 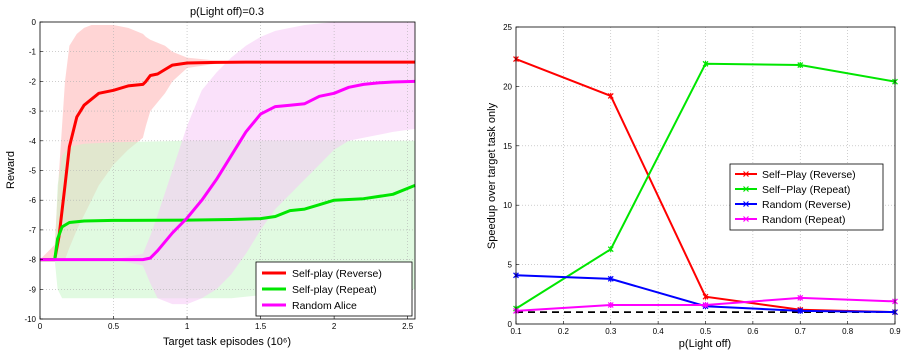 What do you see at coordinates (33, 200) in the screenshot?
I see `y-tick-label: -6` at bounding box center [33, 200].